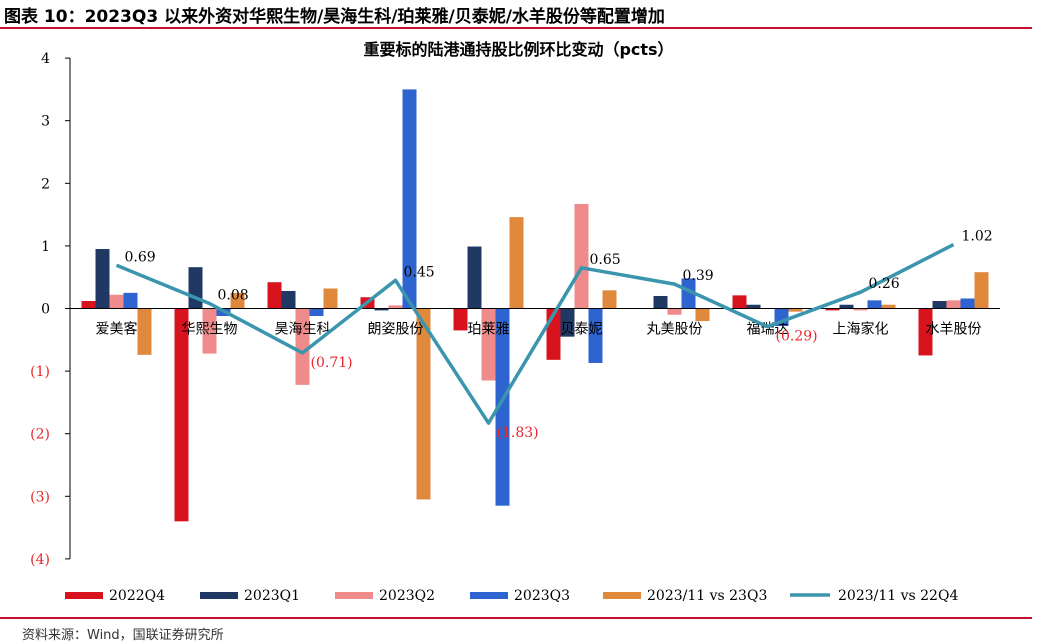 The width and height of the screenshot is (1037, 643). Describe the element at coordinates (45, 310) in the screenshot. I see `y-tick-label: 0` at that location.